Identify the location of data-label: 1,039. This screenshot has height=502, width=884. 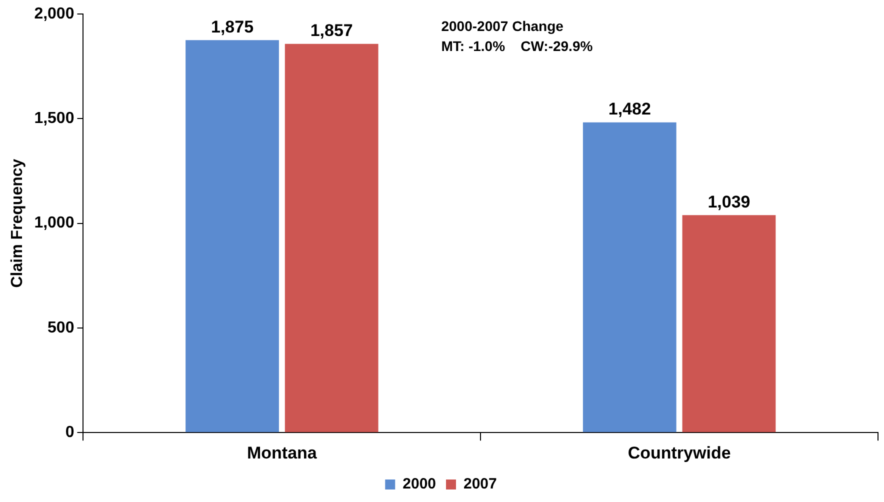
(729, 202).